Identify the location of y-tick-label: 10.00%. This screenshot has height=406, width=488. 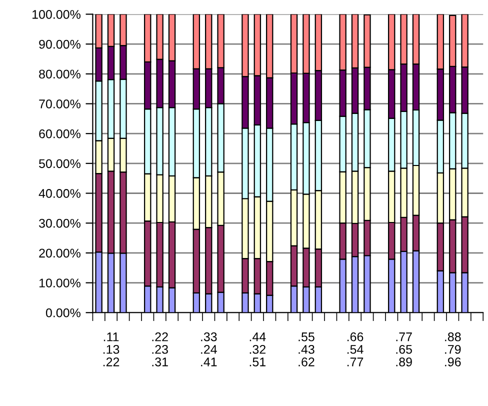
(59, 283).